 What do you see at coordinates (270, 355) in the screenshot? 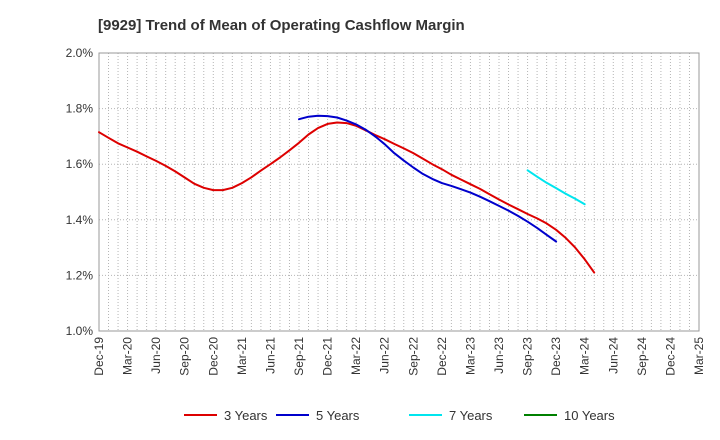
I see `x-tick-label: Jun-21` at bounding box center [270, 355].